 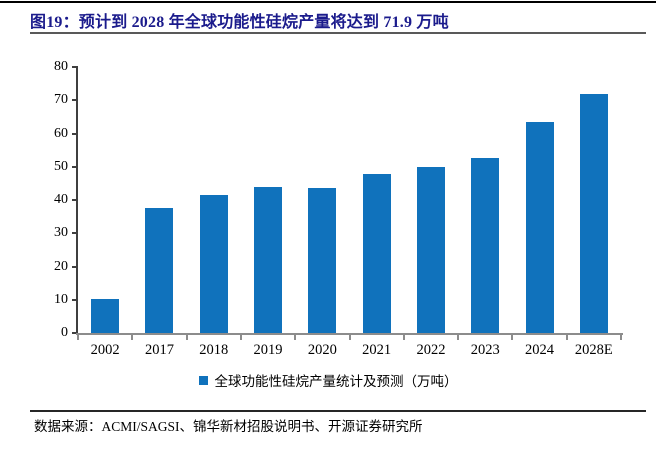 I want to click on x-axis-label: 2018, so click(x=214, y=350).